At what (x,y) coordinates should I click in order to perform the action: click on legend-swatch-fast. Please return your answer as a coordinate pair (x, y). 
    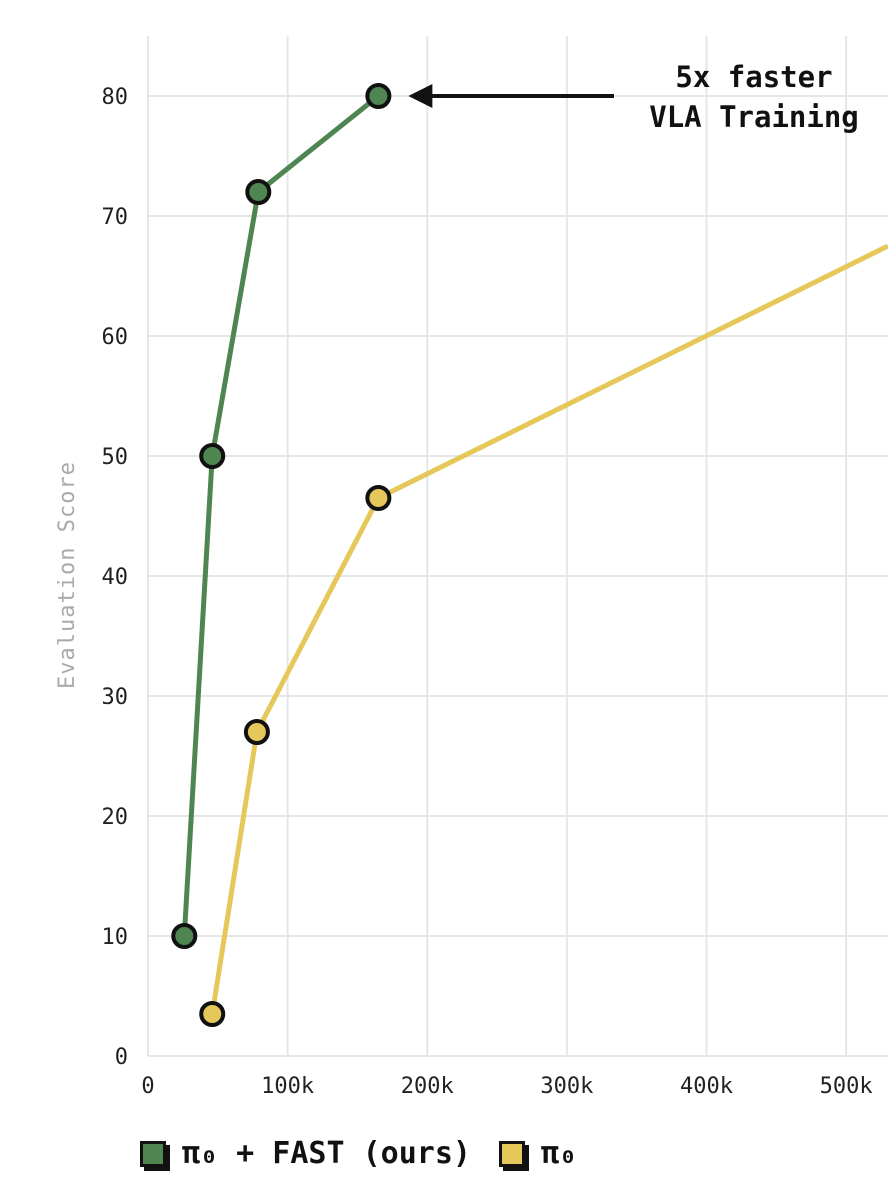
    Looking at the image, I should click on (153, 1153).